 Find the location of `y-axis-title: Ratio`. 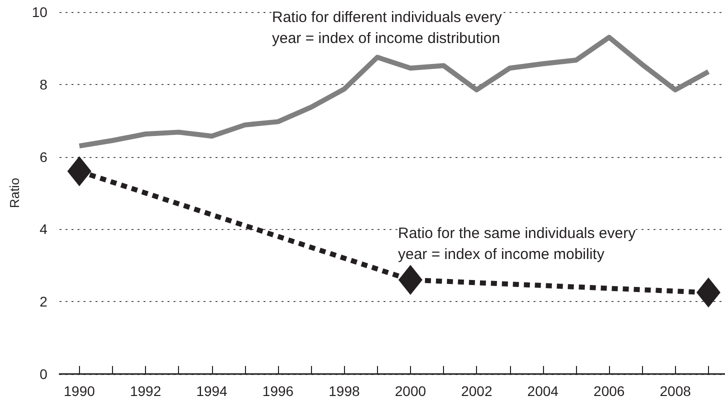

y-axis-title: Ratio is located at coordinates (14, 193).